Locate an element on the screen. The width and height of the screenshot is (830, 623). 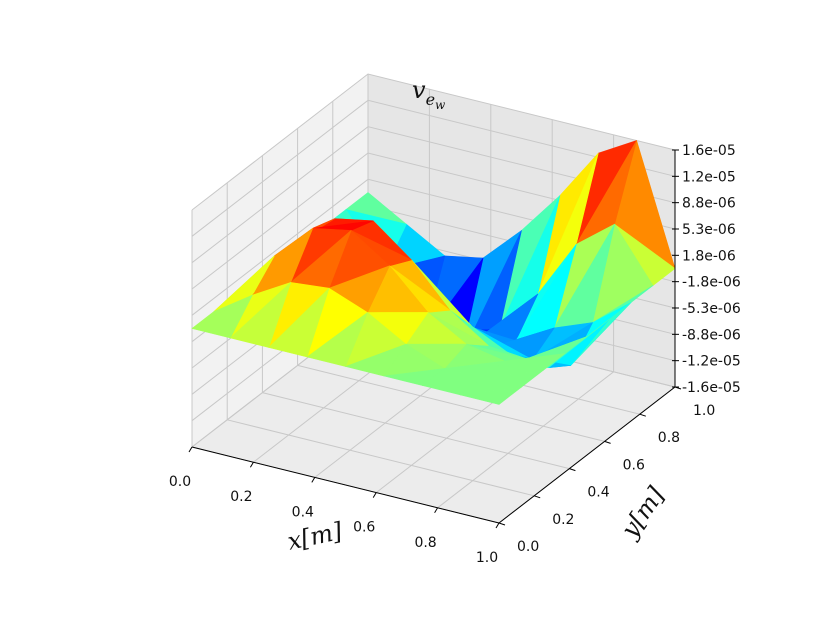
y-tick-label: 0.0 is located at coordinates (528, 547).